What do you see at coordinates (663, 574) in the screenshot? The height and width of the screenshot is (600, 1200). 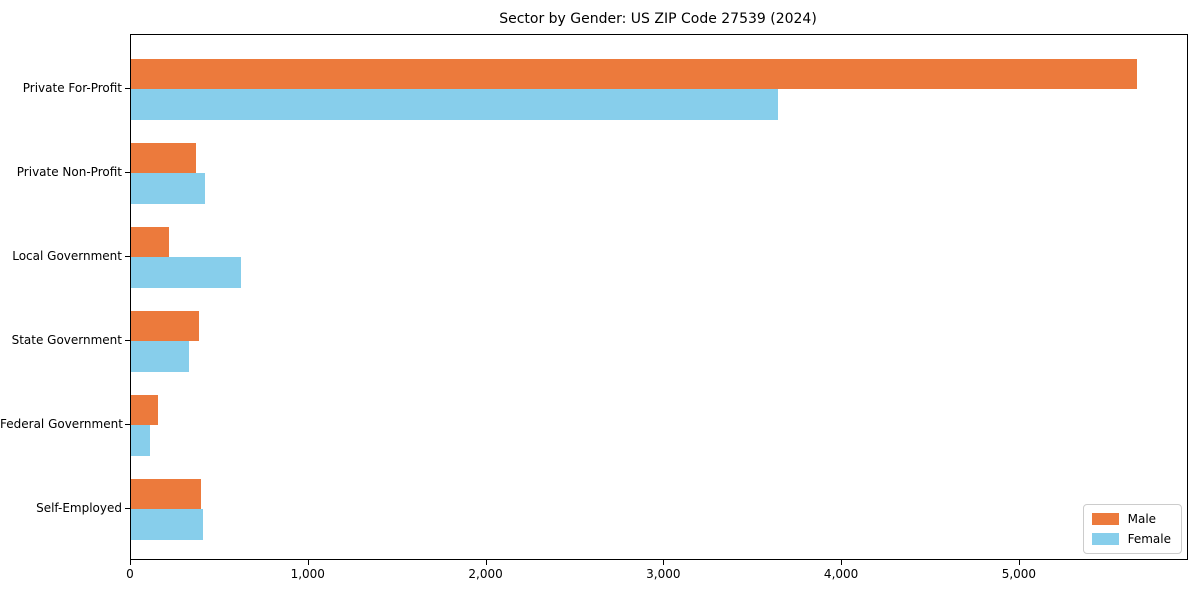 I see `x-tick-label: 3,000` at bounding box center [663, 574].